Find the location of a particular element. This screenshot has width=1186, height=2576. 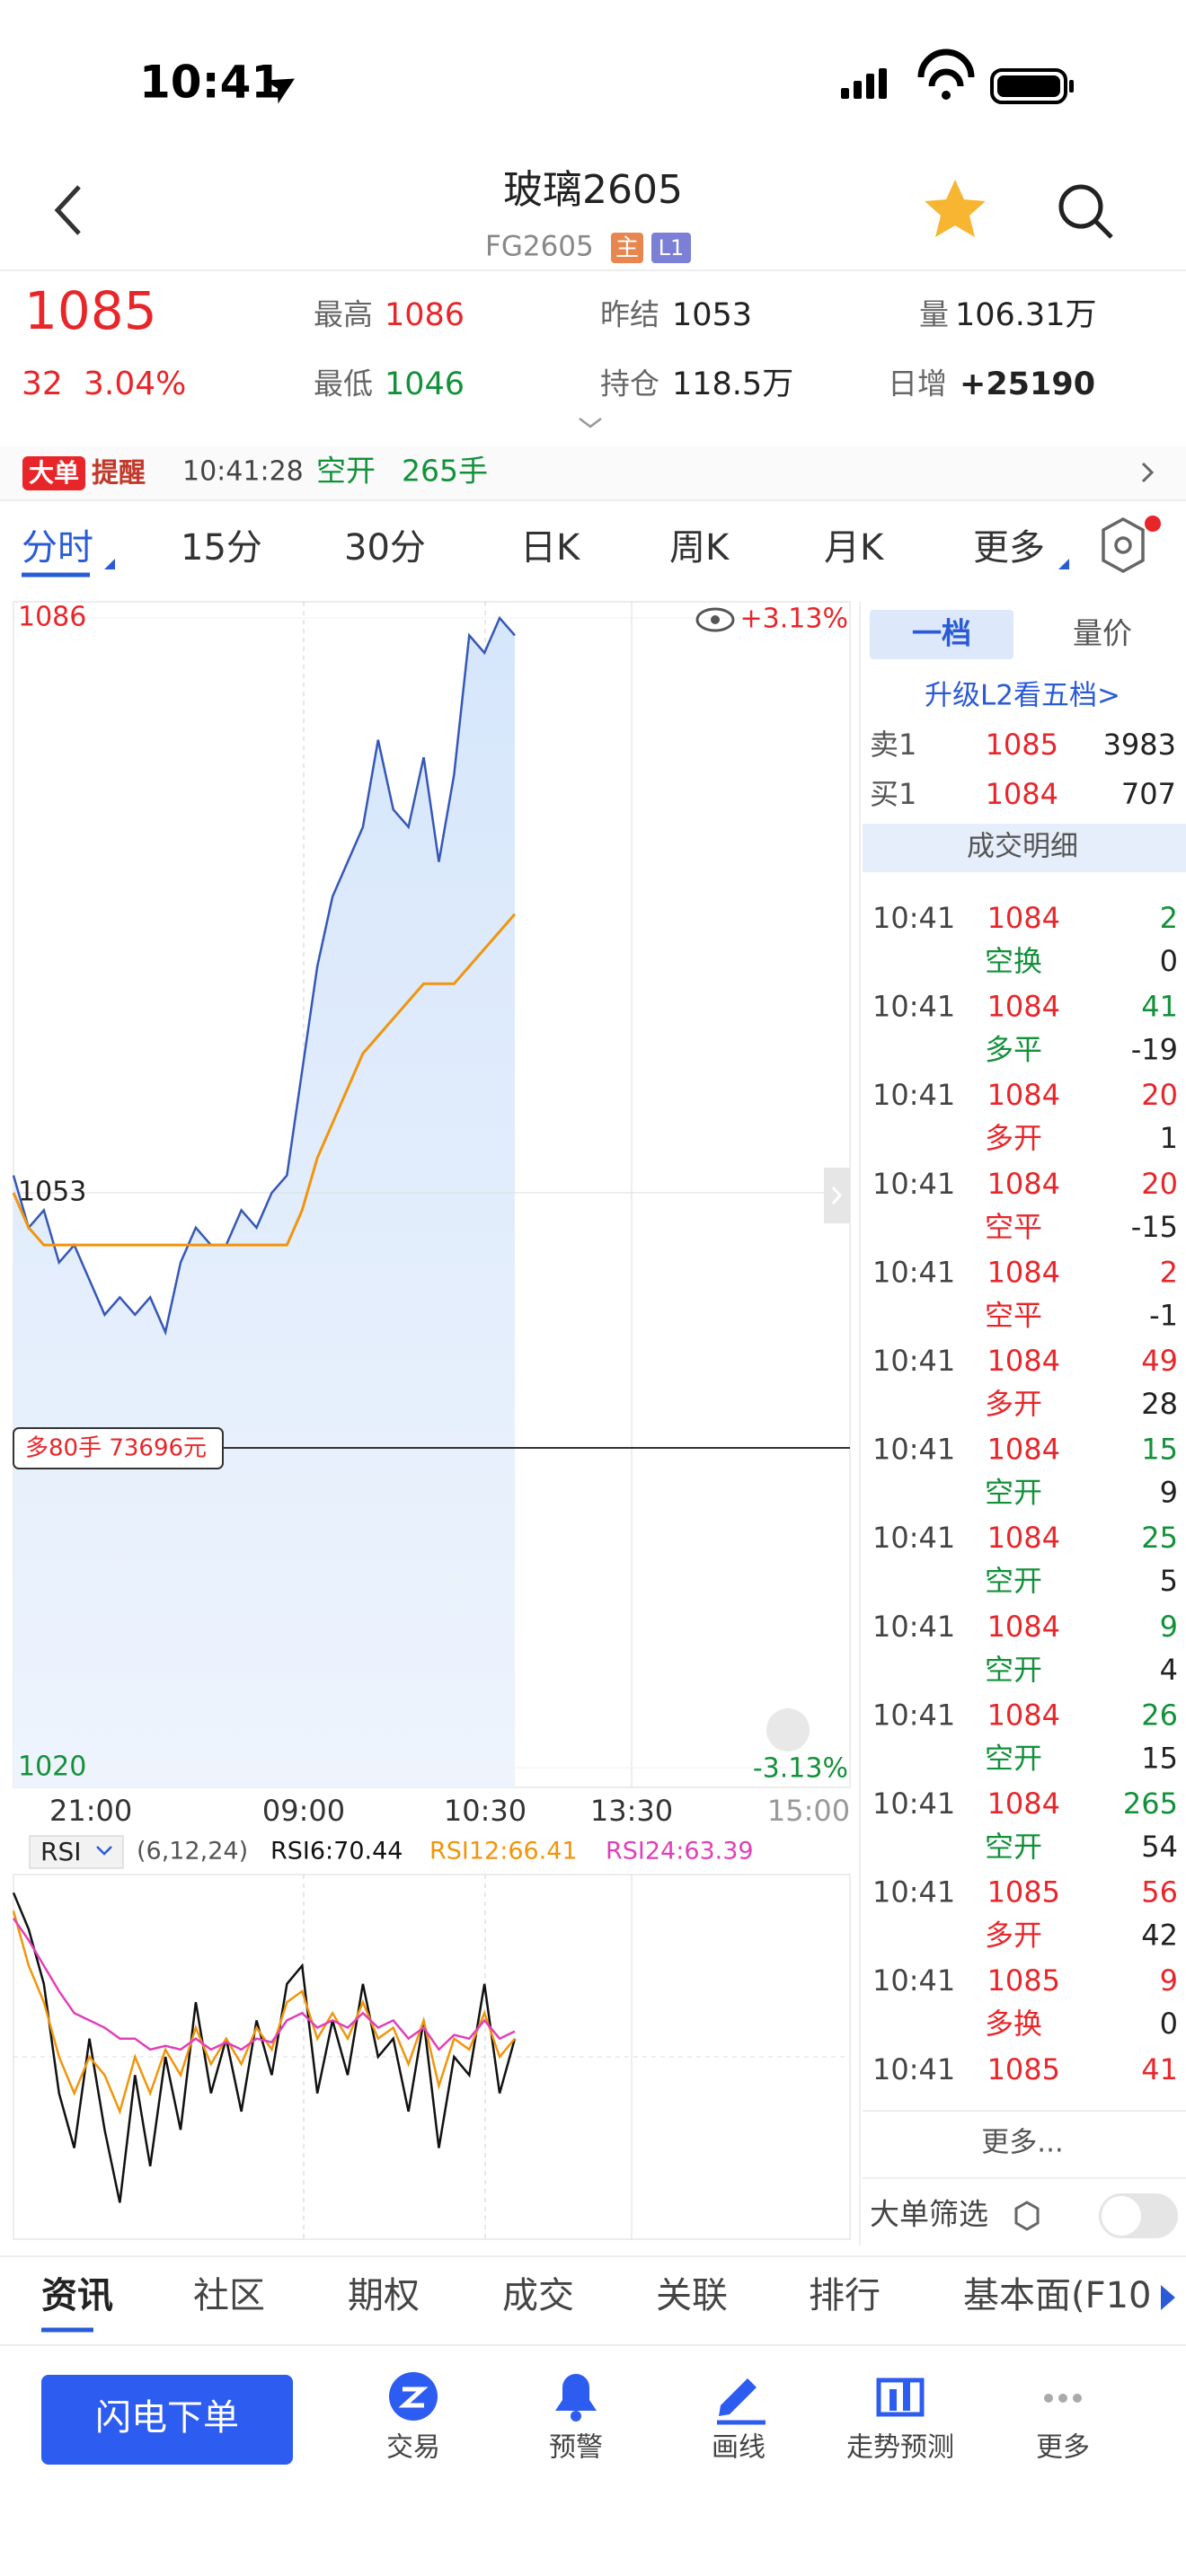

field-value: 118.5万 is located at coordinates (732, 384).